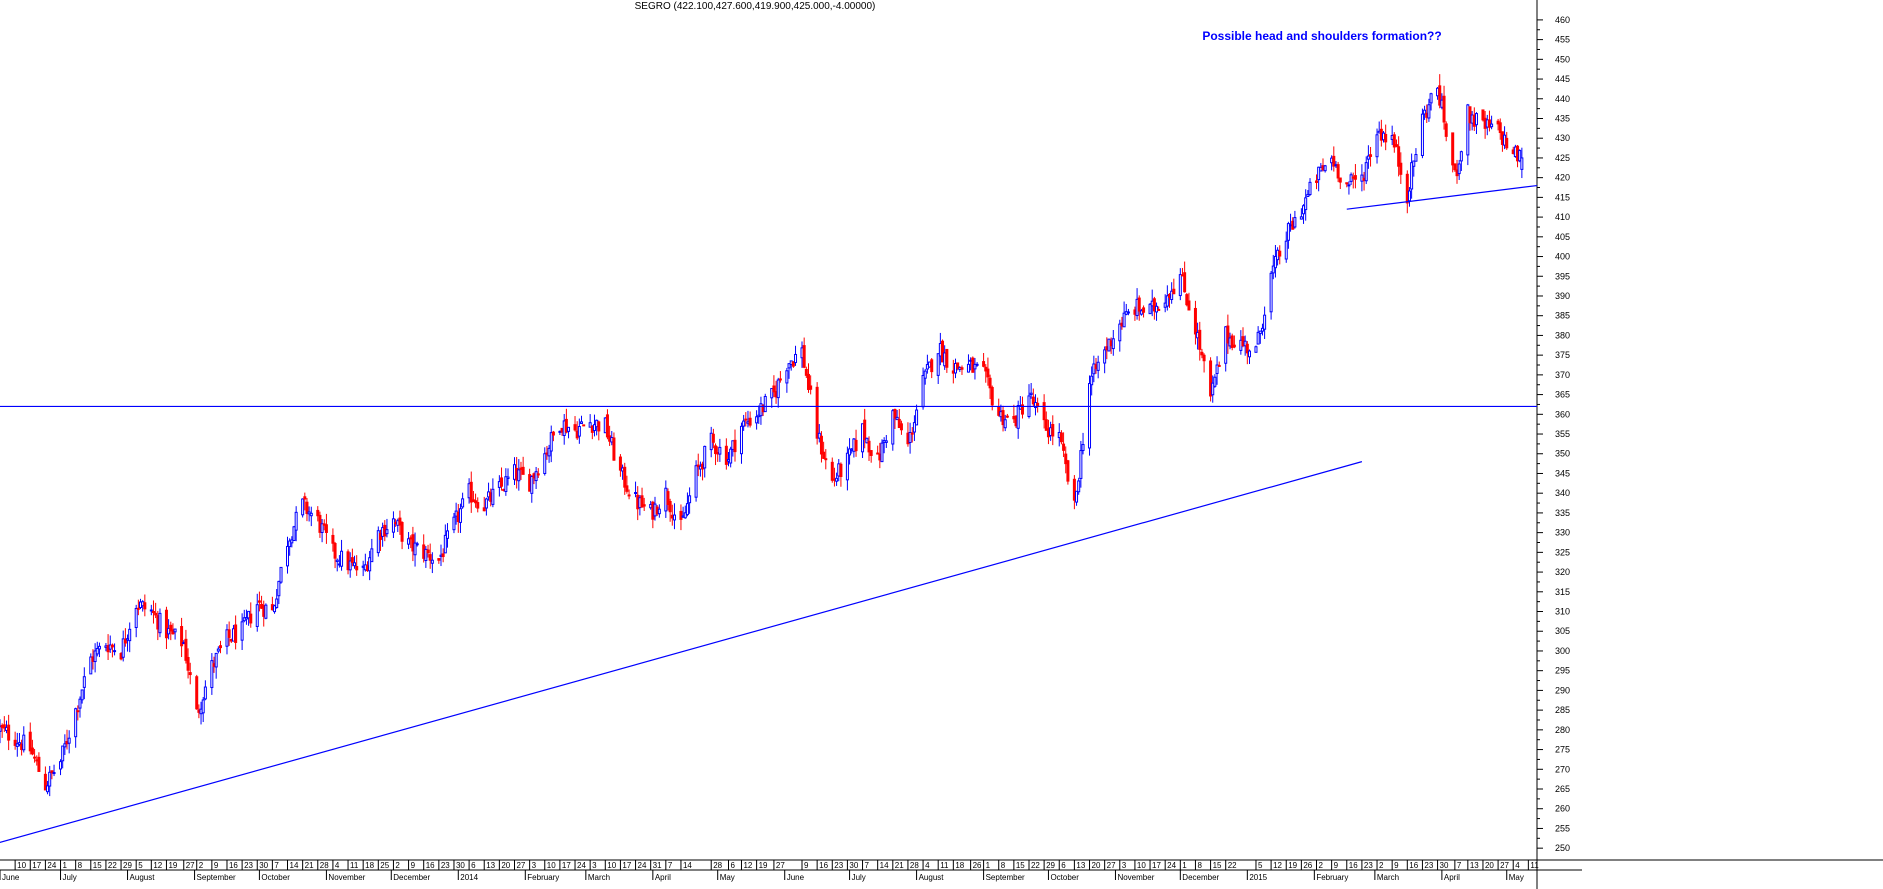  Describe the element at coordinates (1562, 158) in the screenshot. I see `y-tick-label: 425` at that location.